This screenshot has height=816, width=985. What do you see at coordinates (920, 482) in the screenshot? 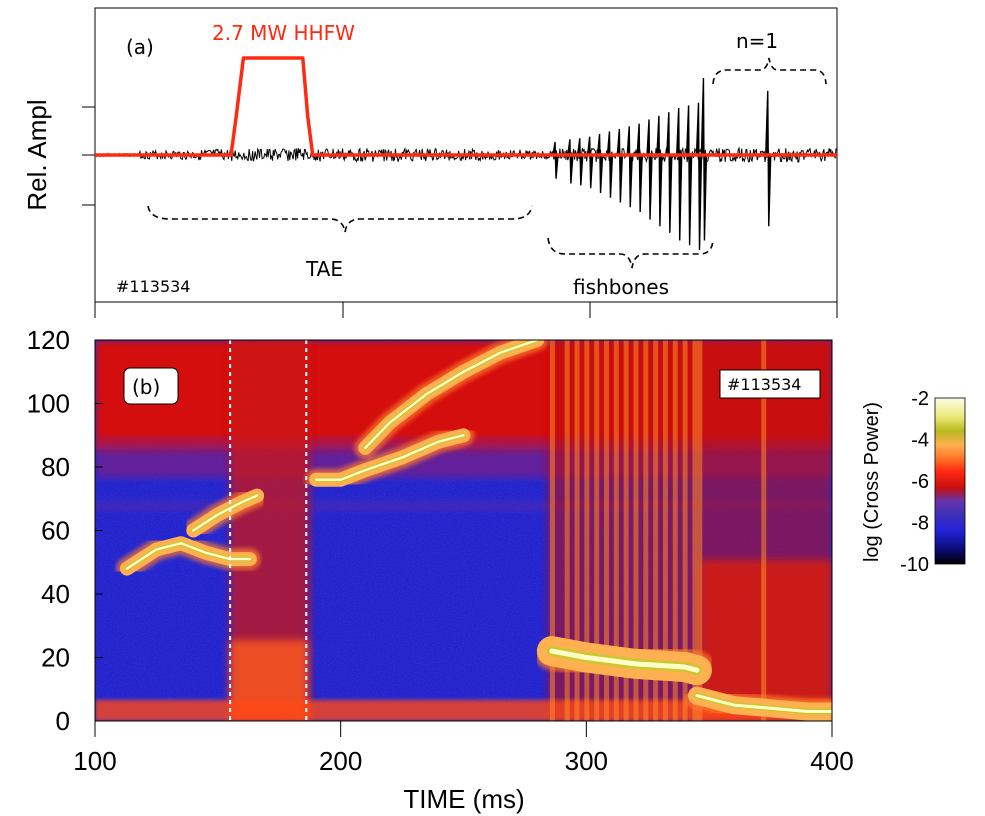
I see `colorbar-tick-label: -6` at bounding box center [920, 482].